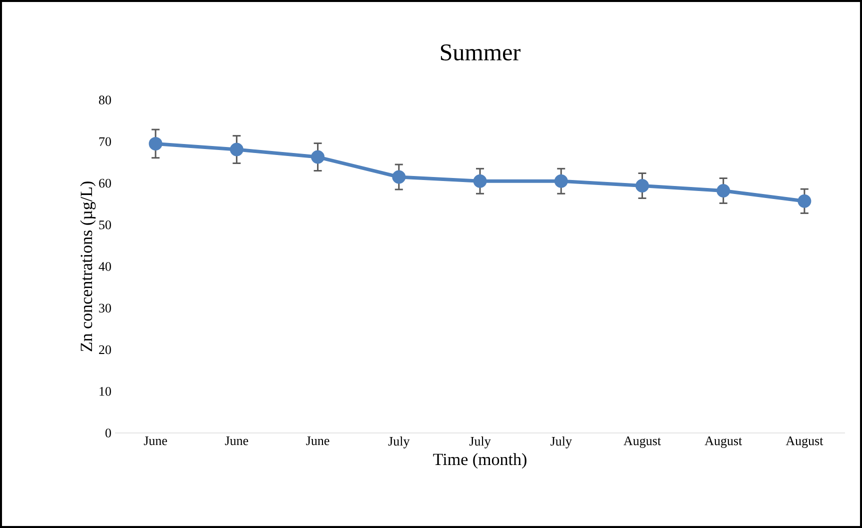 This screenshot has height=528, width=862. I want to click on y-tick-label: 40, so click(104, 266).